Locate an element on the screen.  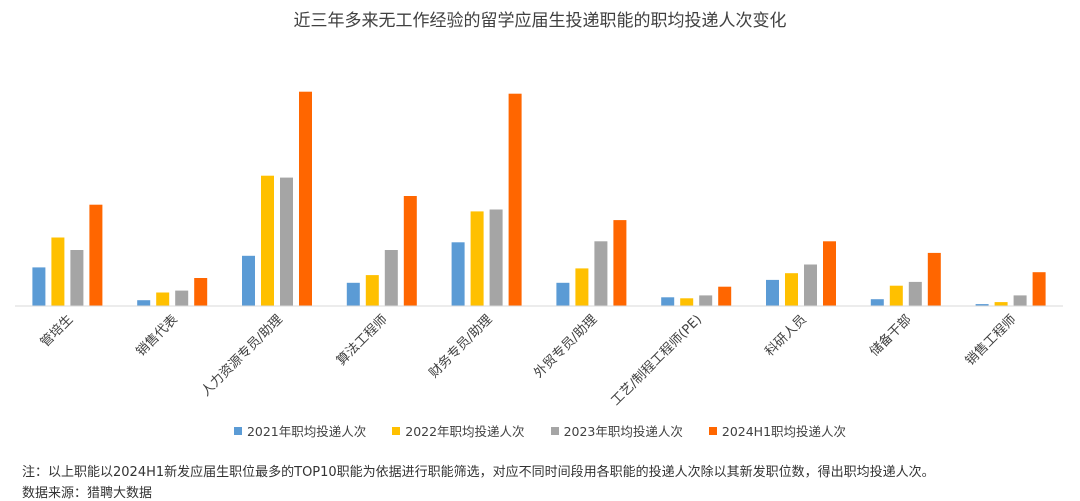
x-tick-label-7: 工艺/制程工程师(PE) is located at coordinates (656, 360).